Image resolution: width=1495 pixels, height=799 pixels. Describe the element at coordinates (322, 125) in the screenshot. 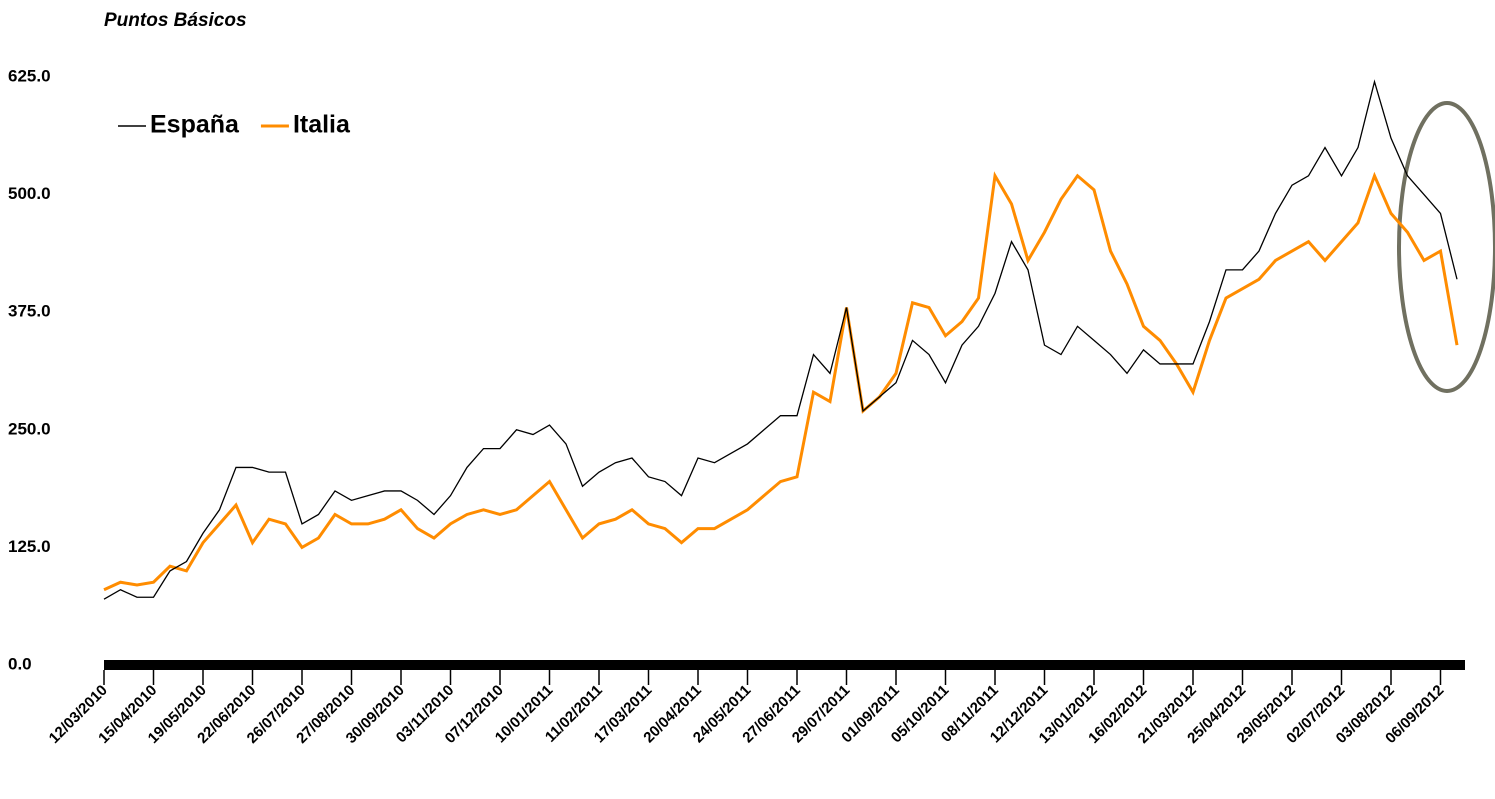

I see `legend-label: Italia` at that location.